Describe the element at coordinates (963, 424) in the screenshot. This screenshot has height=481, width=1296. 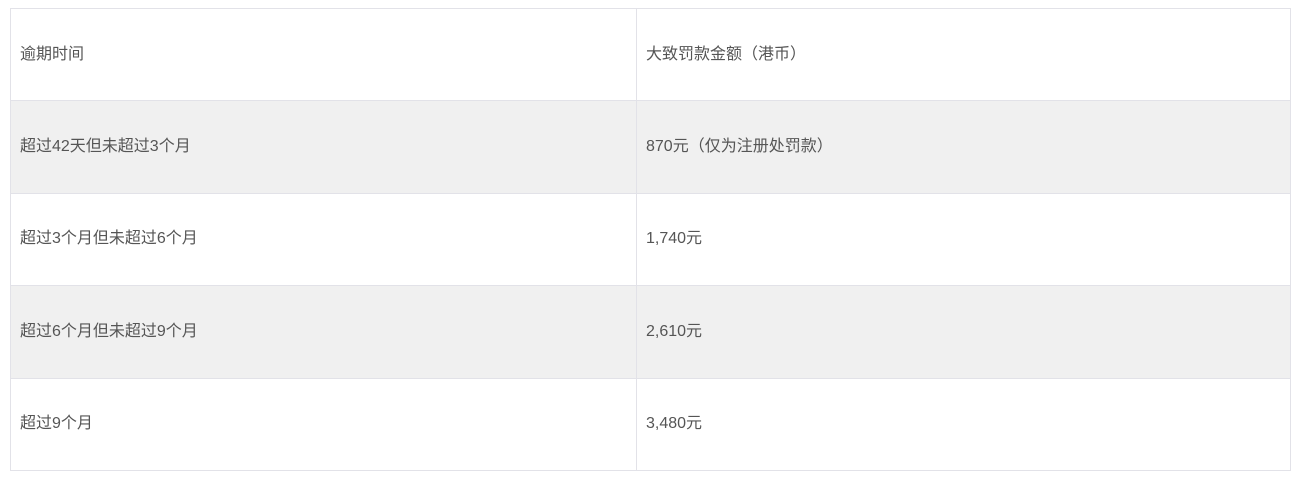
I see `cell-fine-amount: 3,480元` at that location.